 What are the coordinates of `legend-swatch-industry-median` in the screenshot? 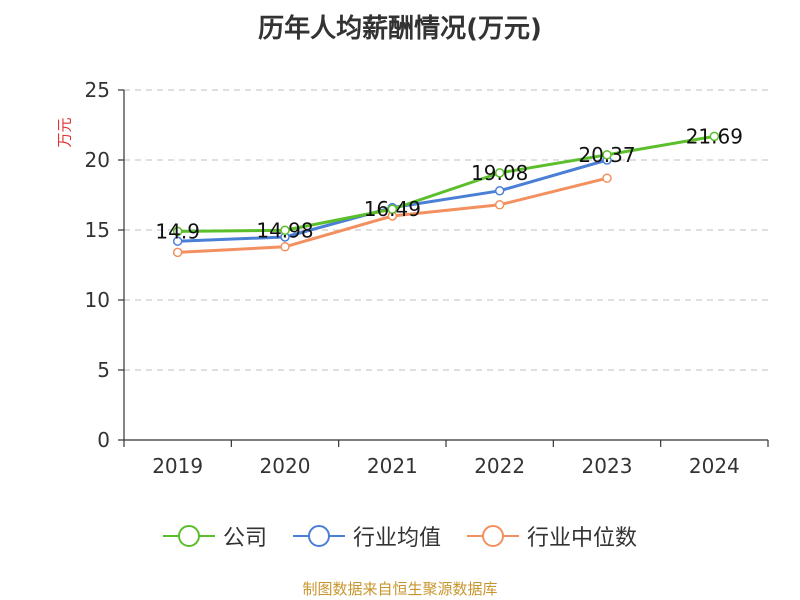 It's located at (493, 536).